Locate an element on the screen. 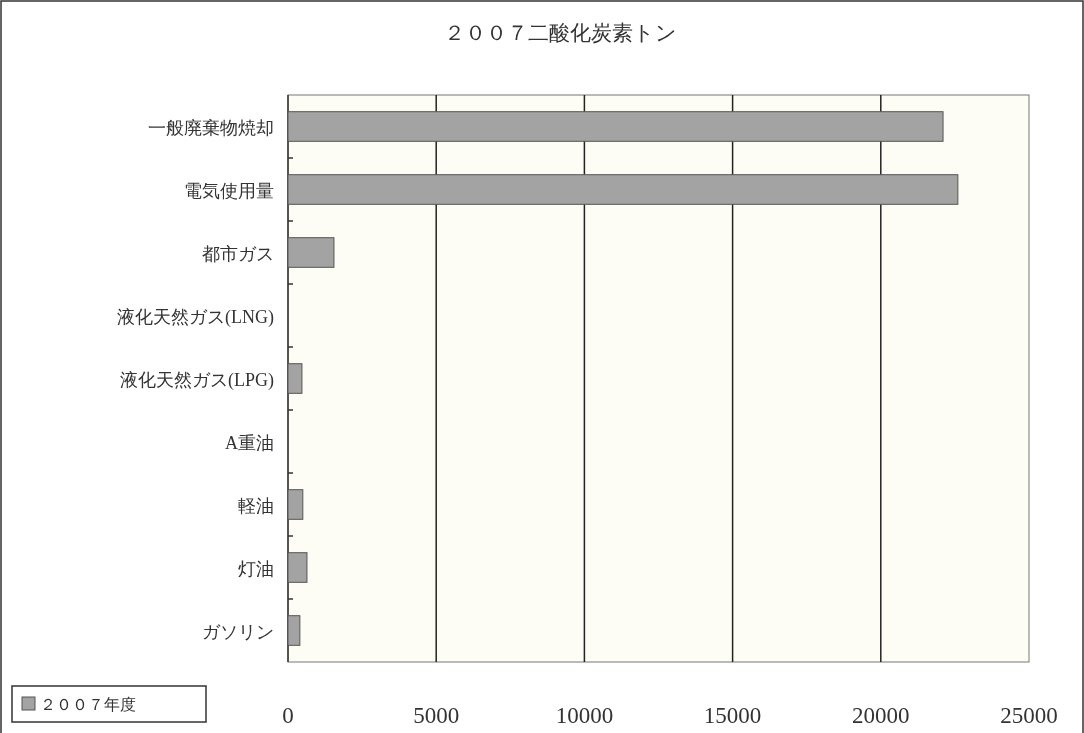 This screenshot has width=1084, height=733. y-tick-label: 電気使用量 is located at coordinates (229, 190).